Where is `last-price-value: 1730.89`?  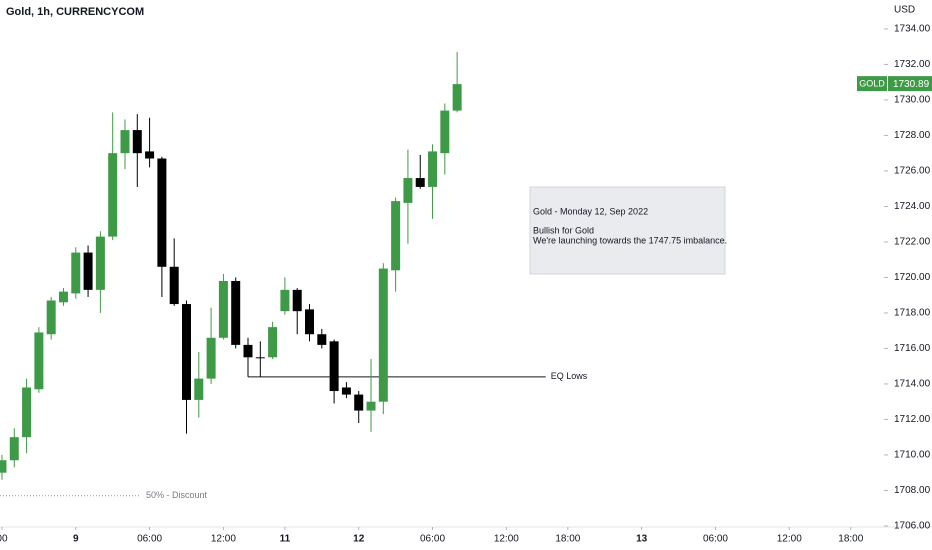 last-price-value: 1730.89 is located at coordinates (911, 84).